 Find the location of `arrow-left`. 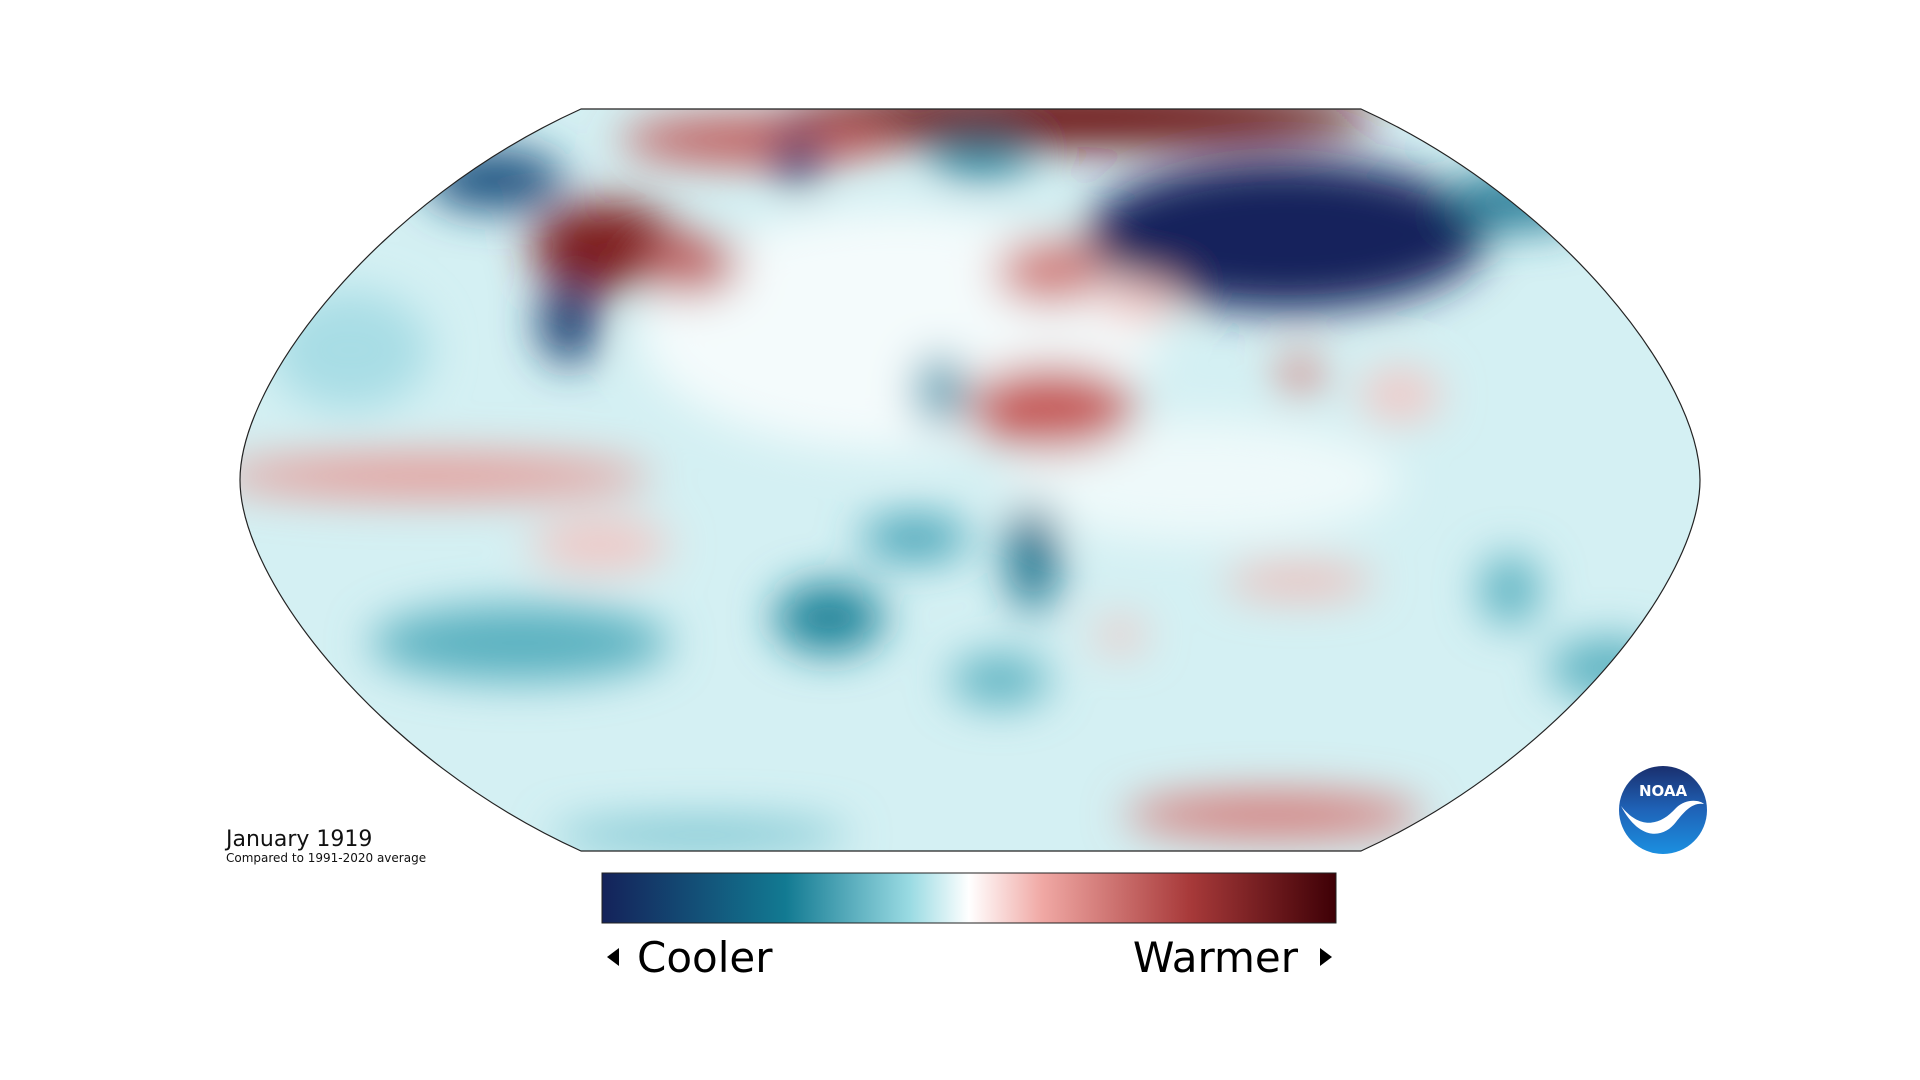

arrow-left is located at coordinates (613, 957).